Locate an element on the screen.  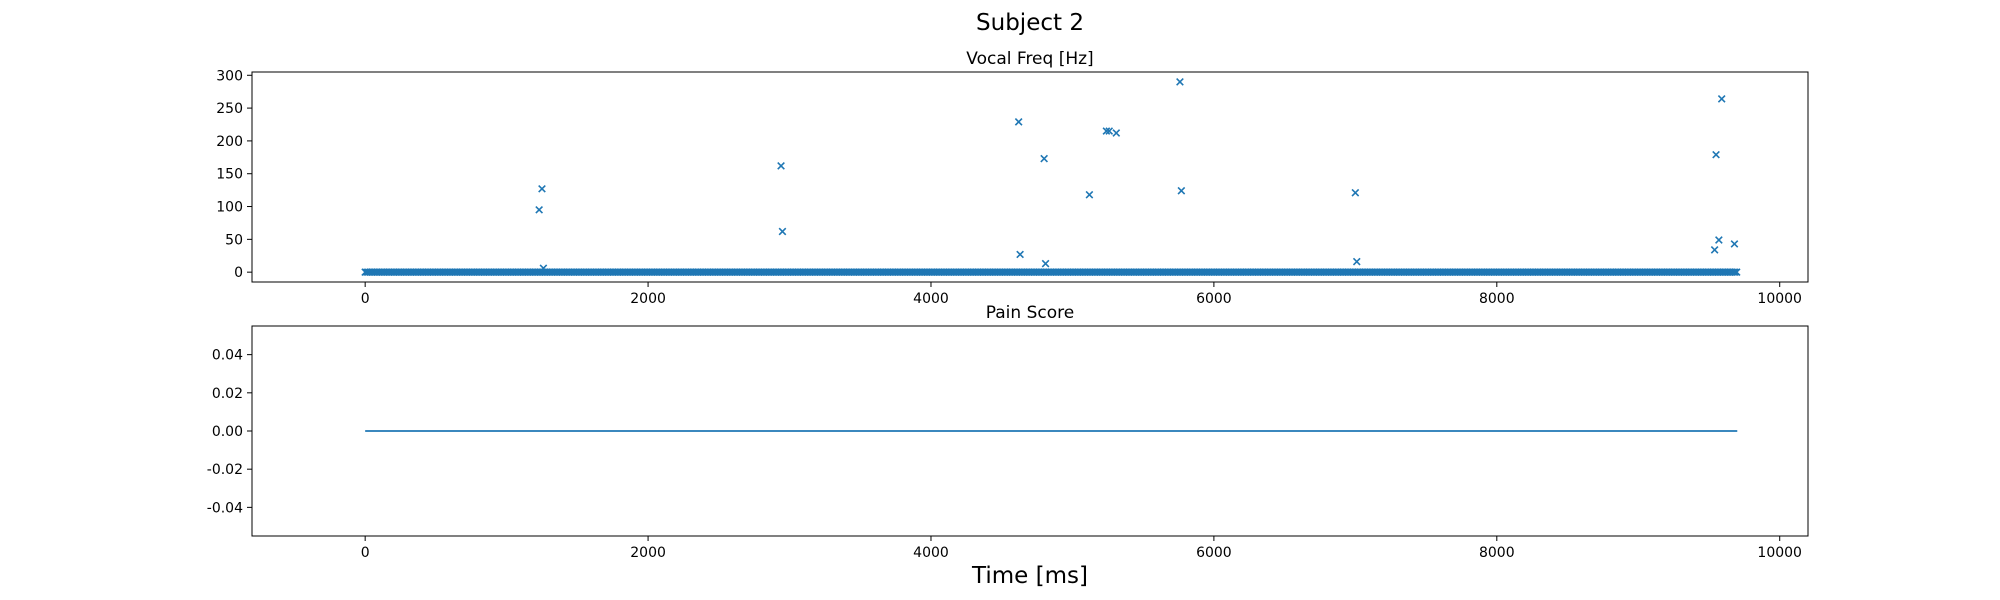
vocal-freq-y-ticks: 0 50 100 150 200 250 300 is located at coordinates (234, 174).